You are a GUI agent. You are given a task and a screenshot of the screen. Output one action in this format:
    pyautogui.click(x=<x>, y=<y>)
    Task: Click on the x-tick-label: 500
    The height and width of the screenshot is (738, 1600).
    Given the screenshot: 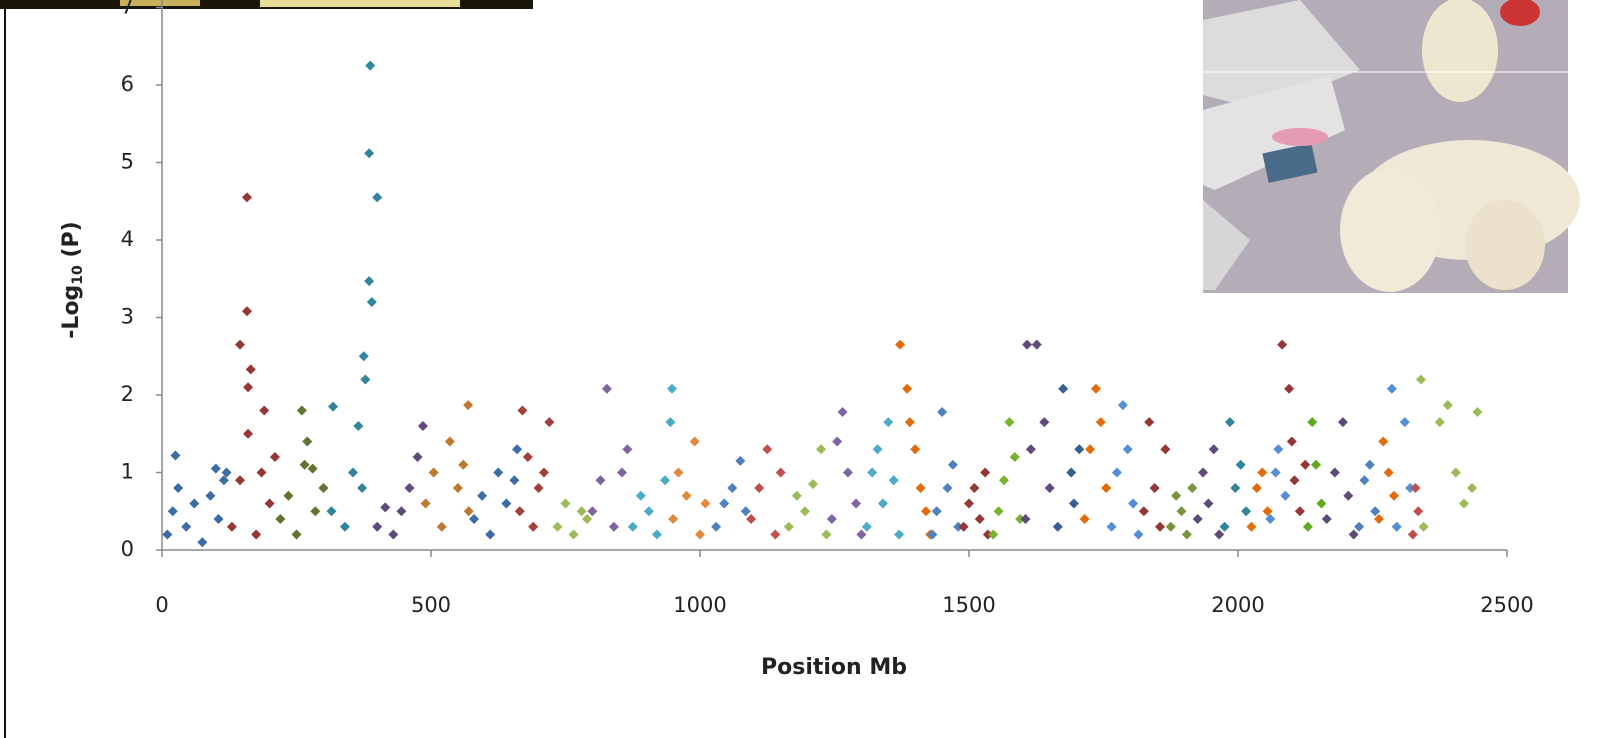 What is the action you would take?
    pyautogui.click(x=431, y=605)
    